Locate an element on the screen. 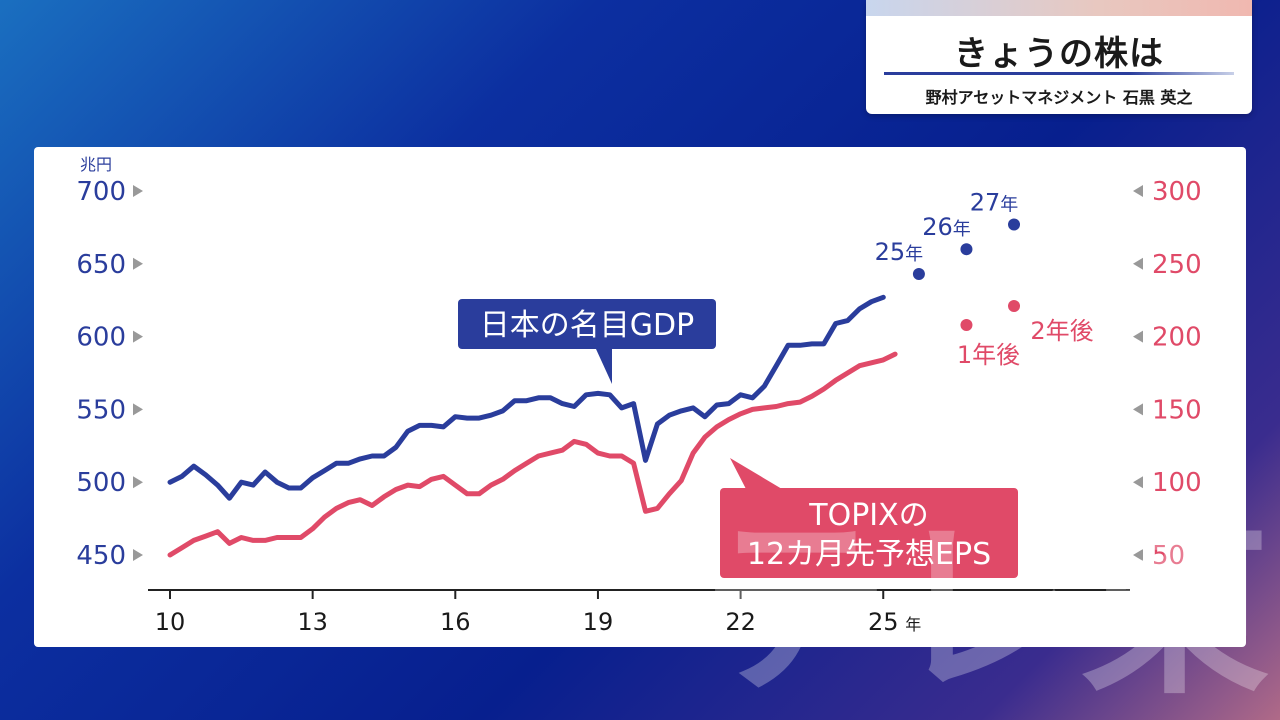  right-tick-label: 200 is located at coordinates (1177, 338).